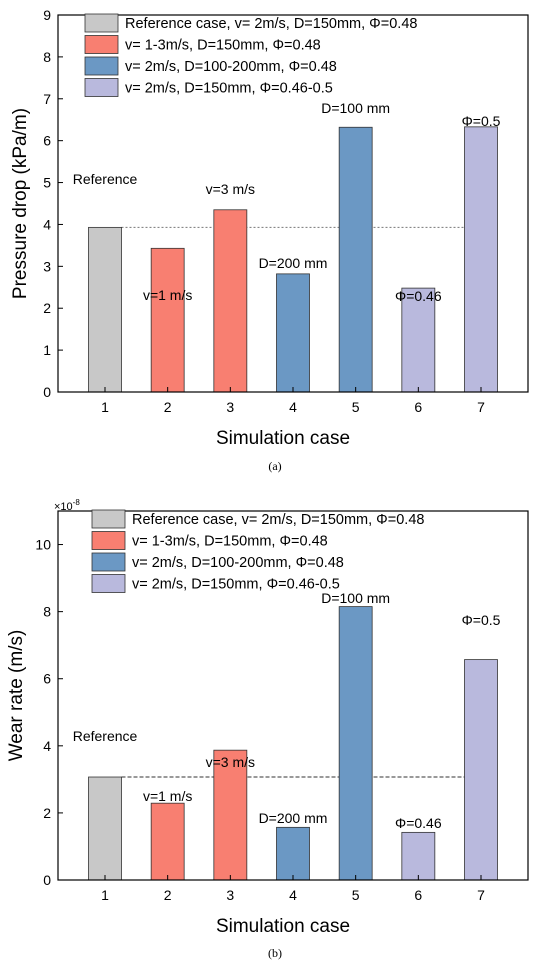 This screenshot has width=550, height=976. I want to click on y-tick-label: 7, so click(47, 99).